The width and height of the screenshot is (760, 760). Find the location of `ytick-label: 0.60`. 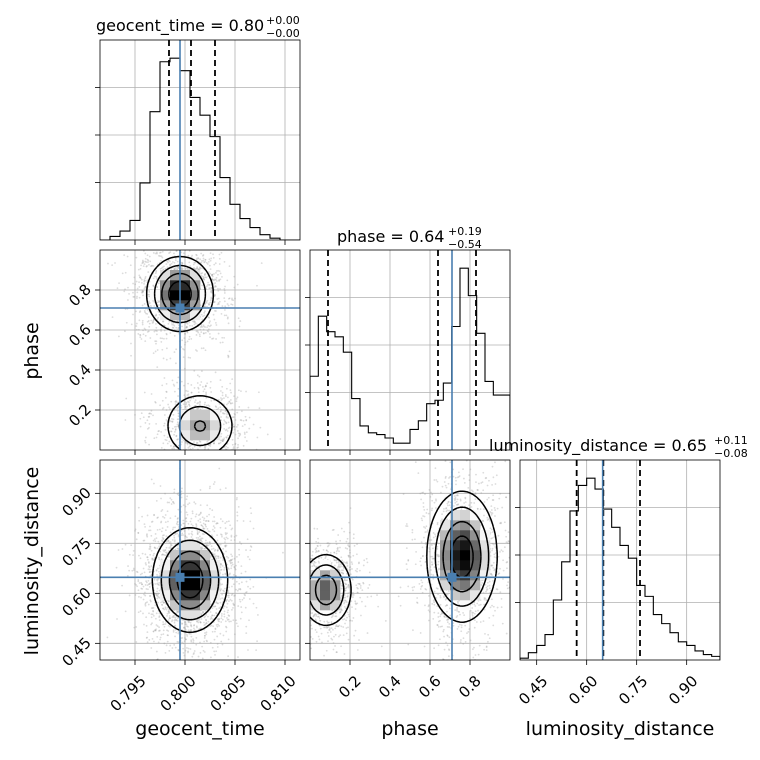

ytick-label: 0.60 is located at coordinates (76, 602).